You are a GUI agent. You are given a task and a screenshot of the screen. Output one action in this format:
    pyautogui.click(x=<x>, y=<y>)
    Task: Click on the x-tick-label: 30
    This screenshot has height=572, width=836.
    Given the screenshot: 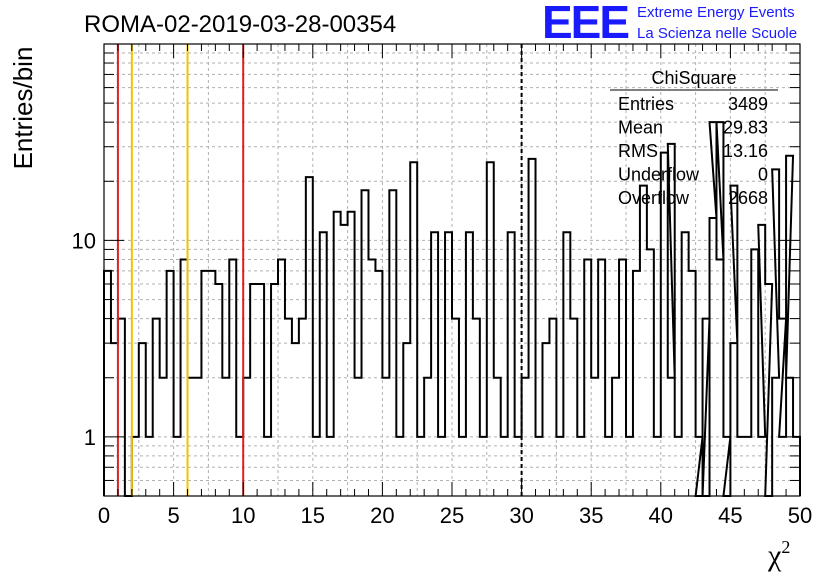 What is the action you would take?
    pyautogui.click(x=521, y=515)
    